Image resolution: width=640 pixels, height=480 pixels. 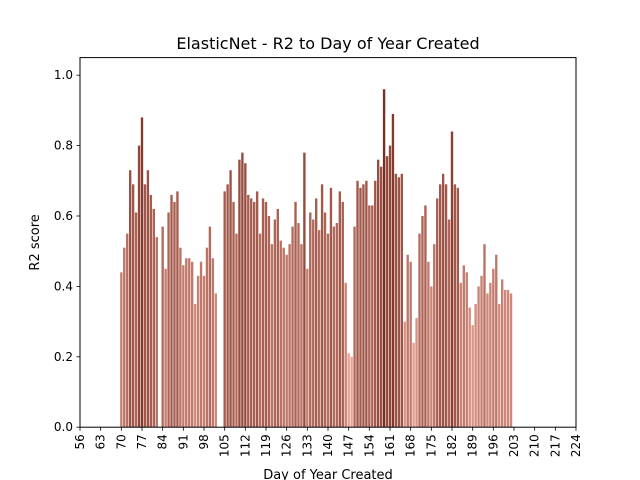 I want to click on x-tick-label: 154, so click(x=369, y=445).